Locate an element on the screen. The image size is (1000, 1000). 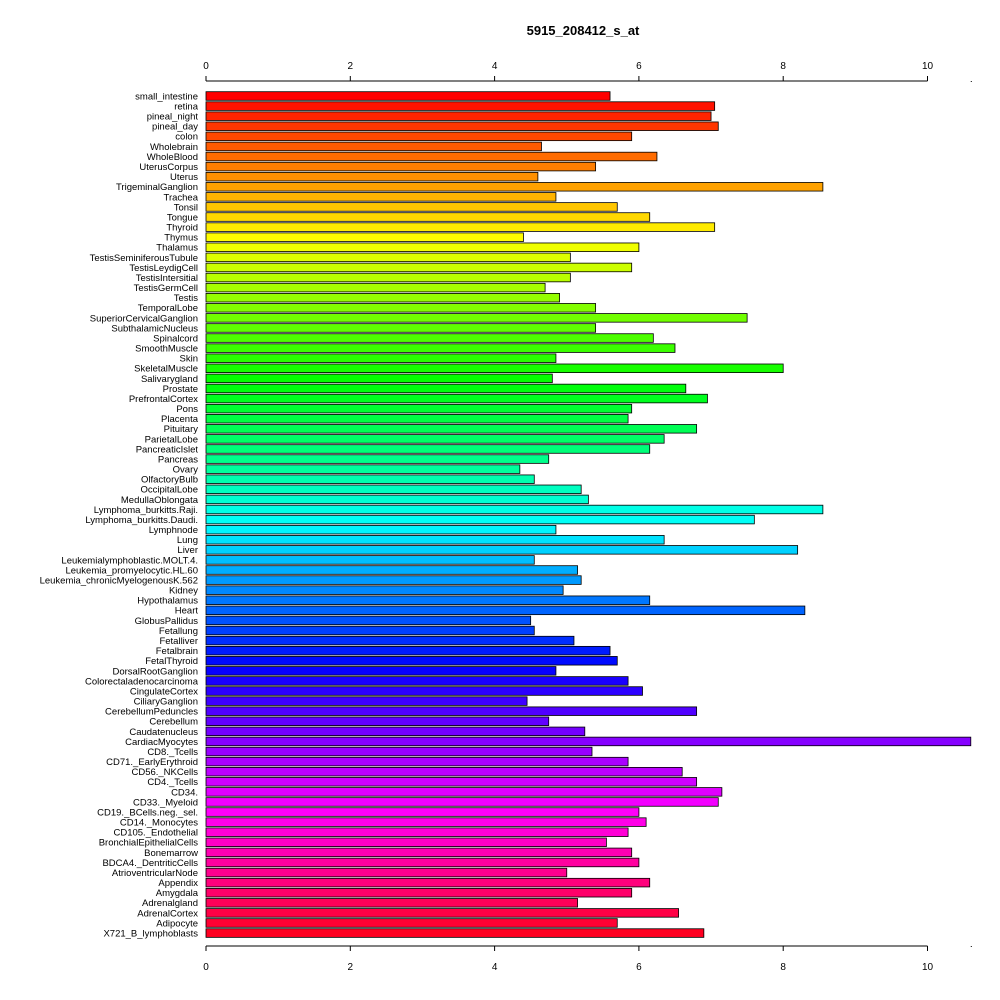
category-label: Bonemarrow is located at coordinates (171, 853).